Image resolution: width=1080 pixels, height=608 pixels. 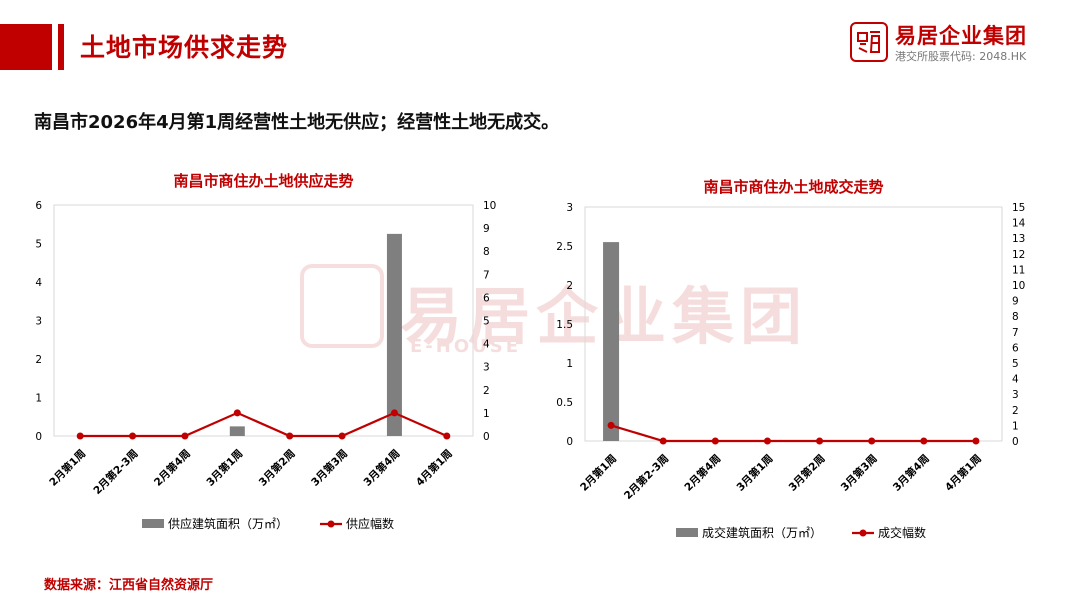 I want to click on legend-line-label: 成交幅数, so click(x=902, y=532).